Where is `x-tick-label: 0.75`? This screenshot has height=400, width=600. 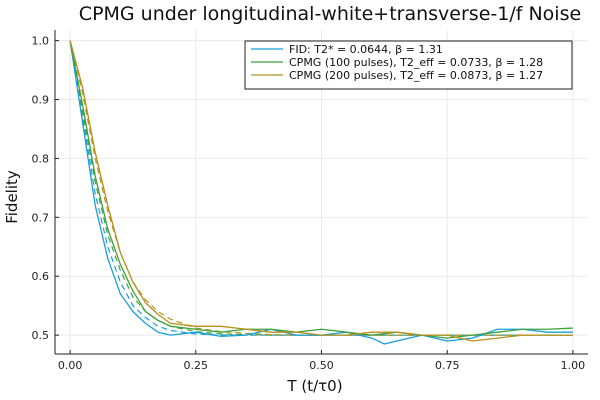
x-tick-label: 0.75 is located at coordinates (447, 365).